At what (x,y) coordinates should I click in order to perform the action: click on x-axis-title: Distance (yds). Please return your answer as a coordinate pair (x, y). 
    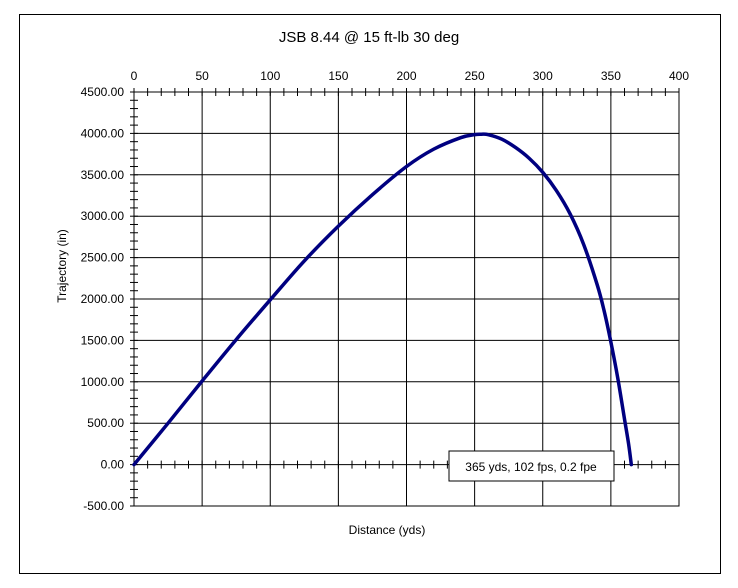
    Looking at the image, I should click on (387, 530).